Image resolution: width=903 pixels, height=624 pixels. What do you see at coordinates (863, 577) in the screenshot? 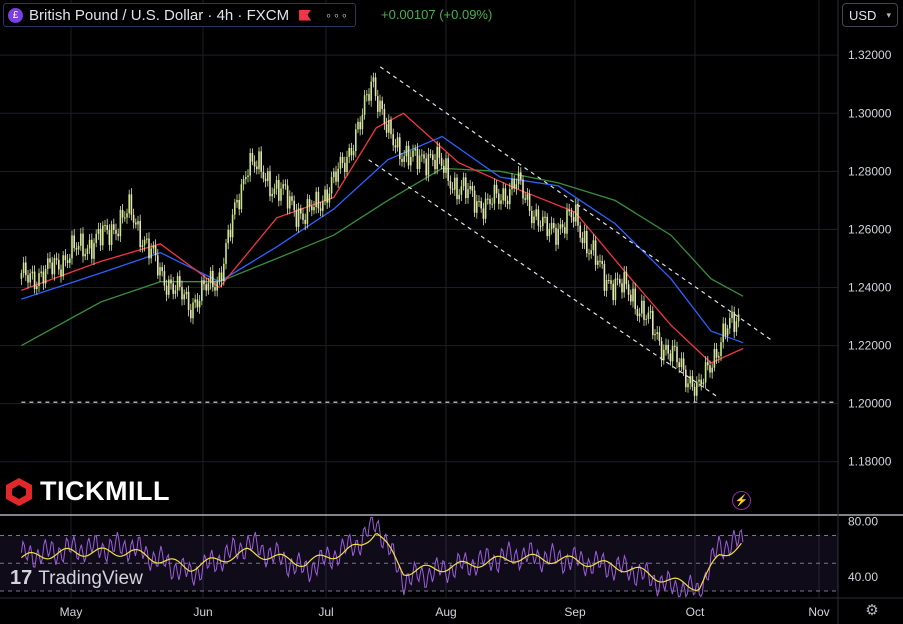
I see `rsi-tick-label: 40.00` at bounding box center [863, 577].